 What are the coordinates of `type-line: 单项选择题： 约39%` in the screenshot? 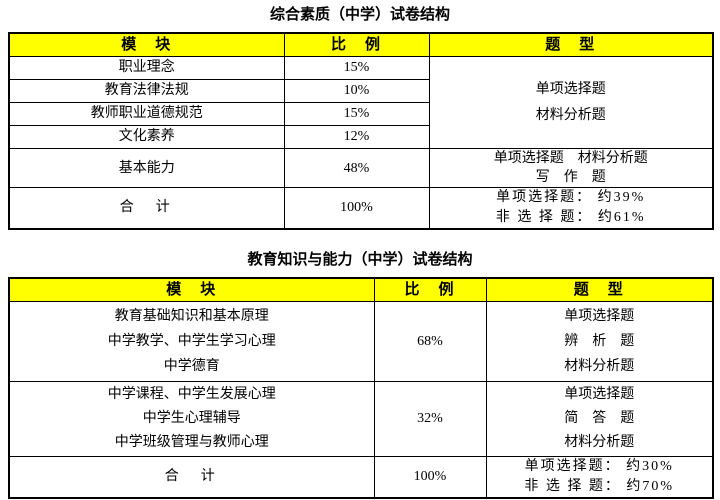 It's located at (571, 197).